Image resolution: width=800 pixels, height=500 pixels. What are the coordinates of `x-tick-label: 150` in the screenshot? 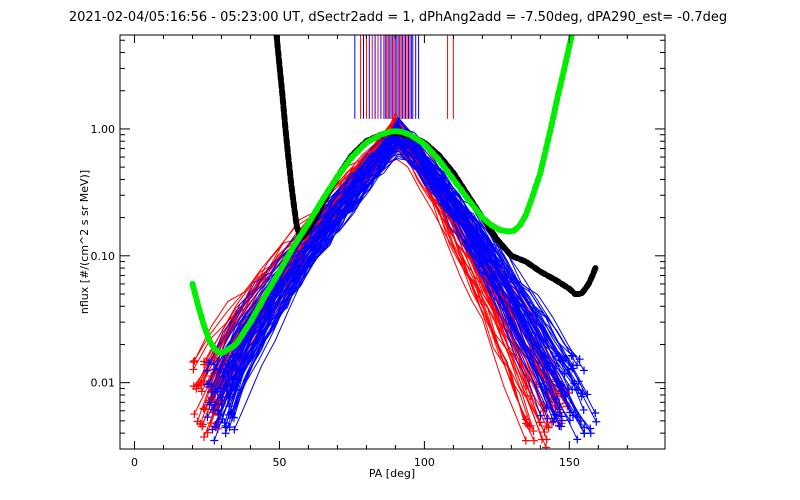 It's located at (569, 462).